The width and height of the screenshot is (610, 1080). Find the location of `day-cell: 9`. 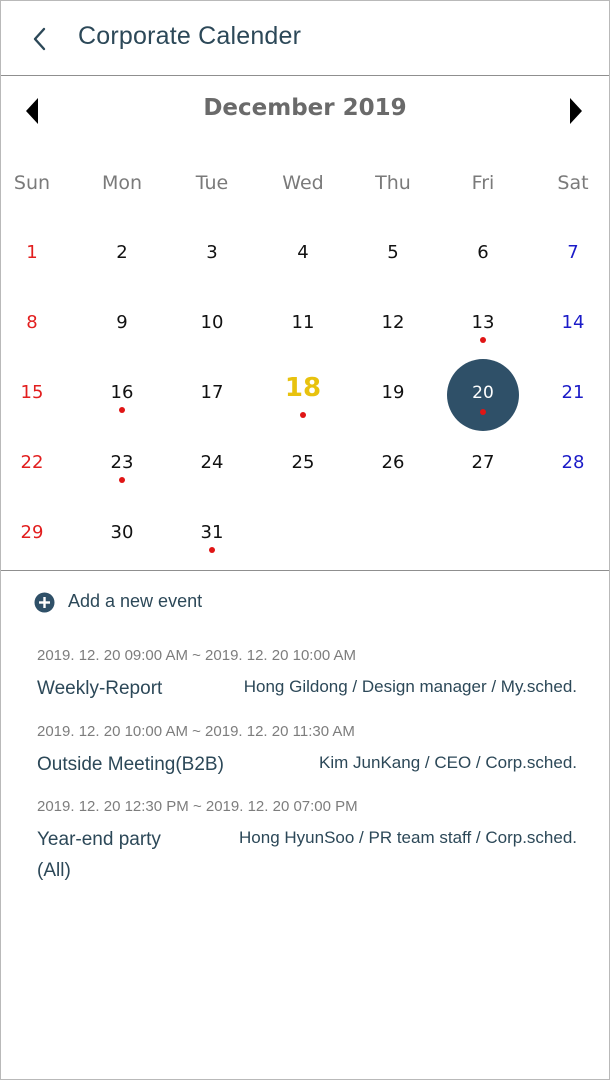

day-cell: 9 is located at coordinates (122, 324).